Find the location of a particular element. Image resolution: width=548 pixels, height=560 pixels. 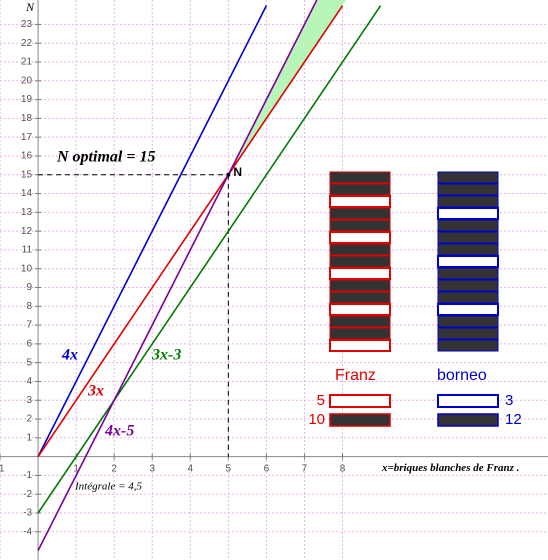

y-tick-label: 3 is located at coordinates (29, 400).